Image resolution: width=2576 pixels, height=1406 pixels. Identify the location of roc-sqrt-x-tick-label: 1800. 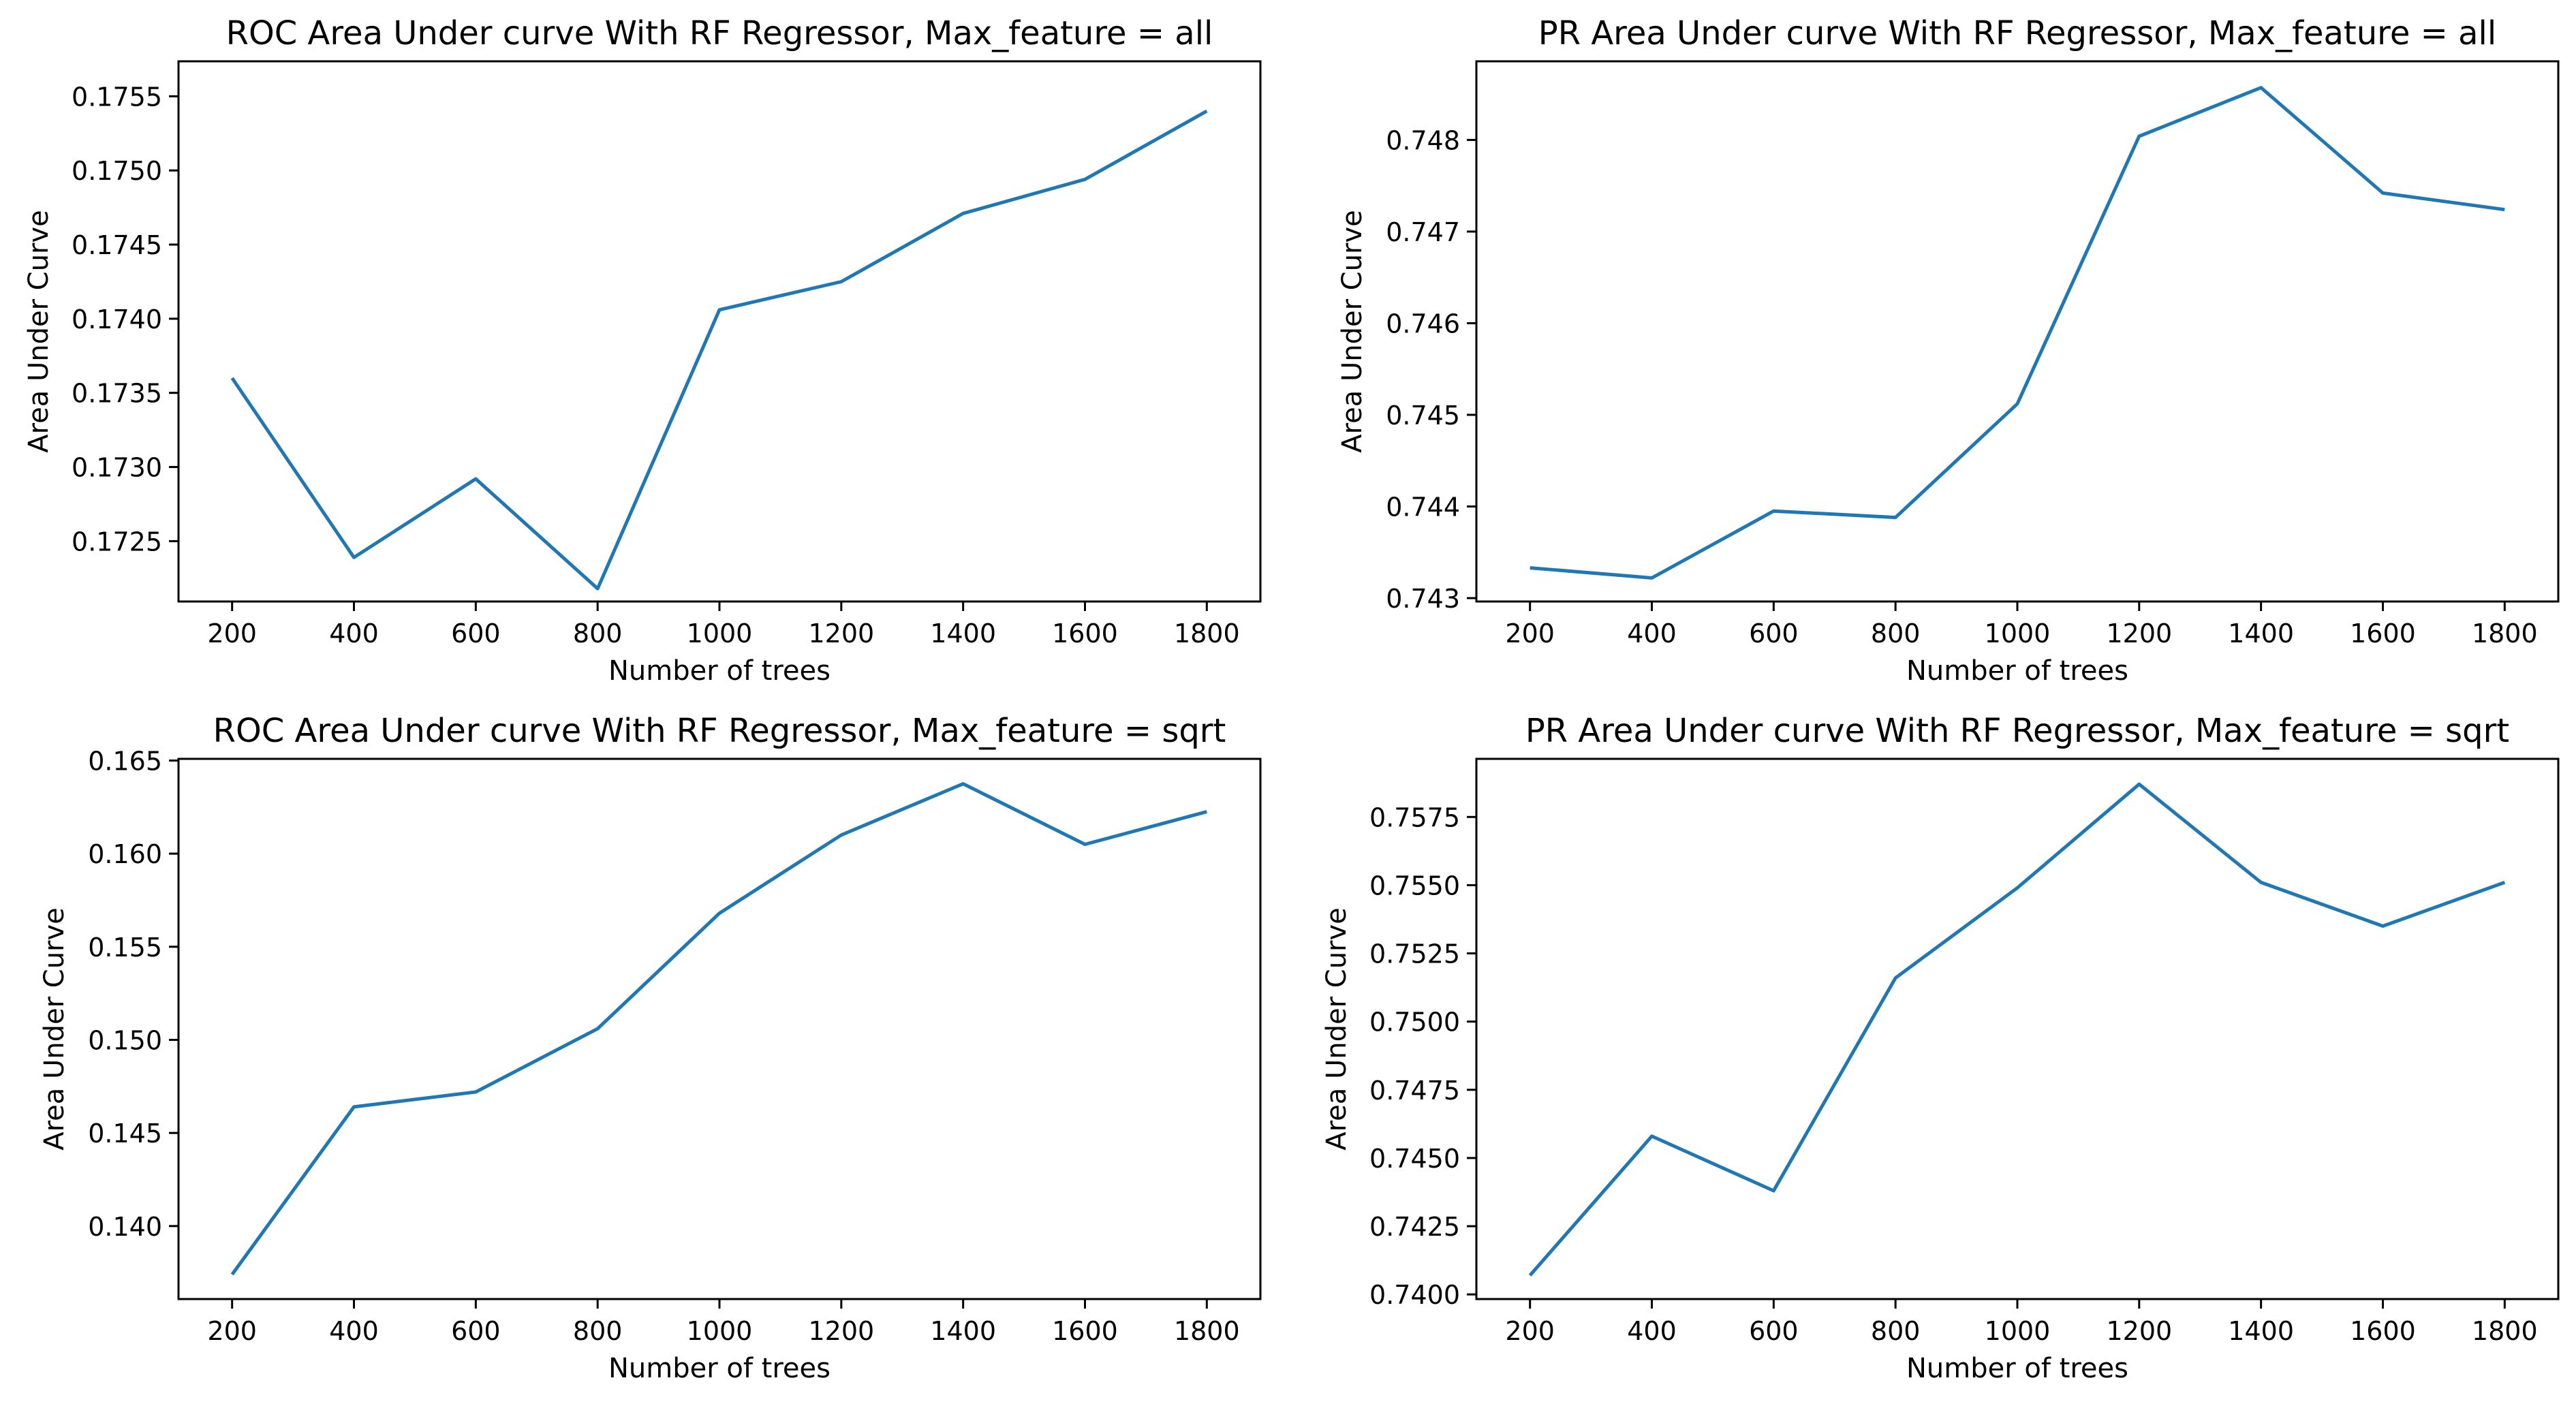
(1207, 1331).